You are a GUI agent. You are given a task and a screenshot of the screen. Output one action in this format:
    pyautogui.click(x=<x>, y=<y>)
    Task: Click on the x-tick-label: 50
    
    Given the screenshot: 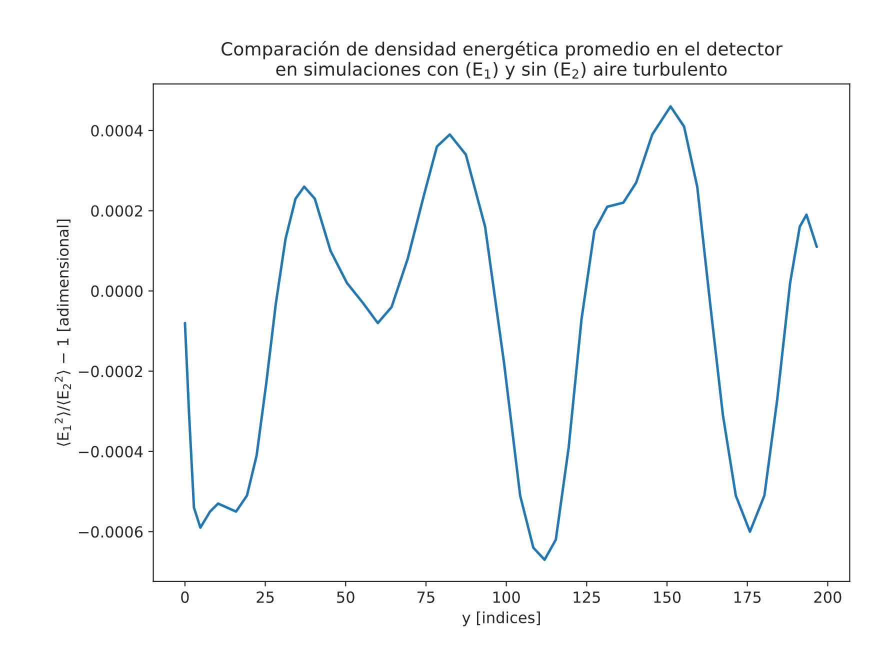 What is the action you would take?
    pyautogui.click(x=345, y=597)
    